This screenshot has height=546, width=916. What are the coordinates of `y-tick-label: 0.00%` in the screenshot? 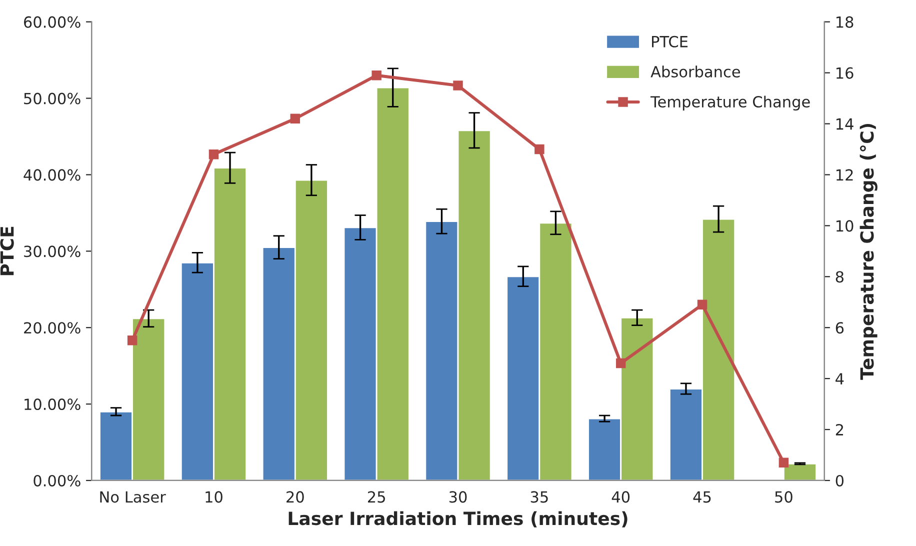 It's located at (57, 480).